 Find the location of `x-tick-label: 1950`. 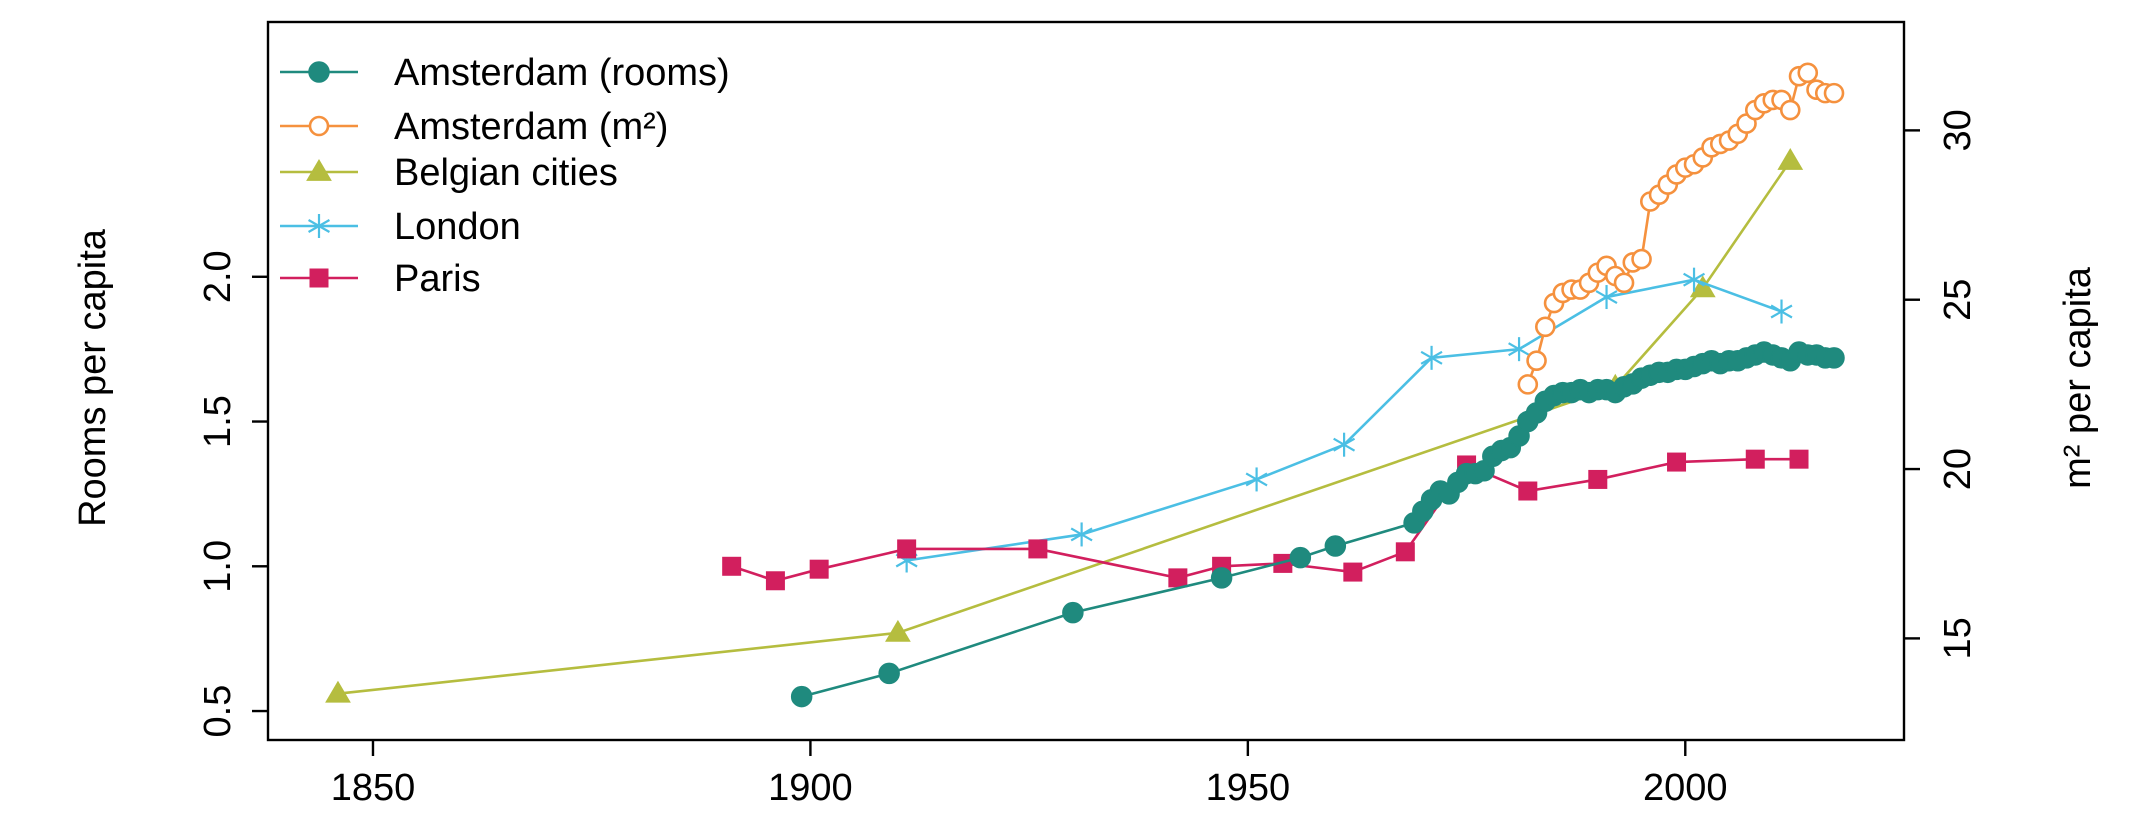

x-tick-label: 1950 is located at coordinates (1248, 788).